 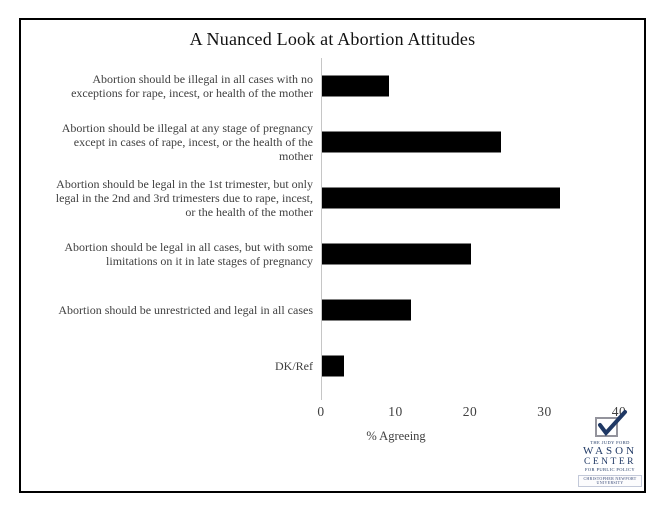 I want to click on logo-line-center: CENTER, so click(x=610, y=461).